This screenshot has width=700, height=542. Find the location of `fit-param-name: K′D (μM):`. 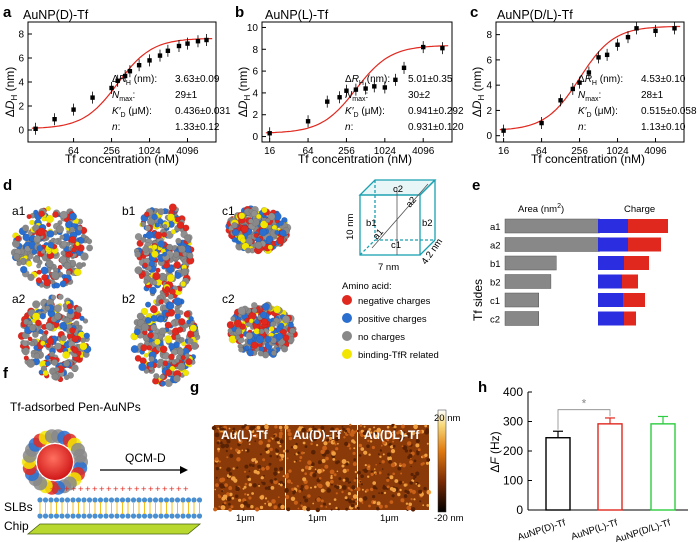

fit-param-name: K′D (μM): is located at coordinates (132, 112).